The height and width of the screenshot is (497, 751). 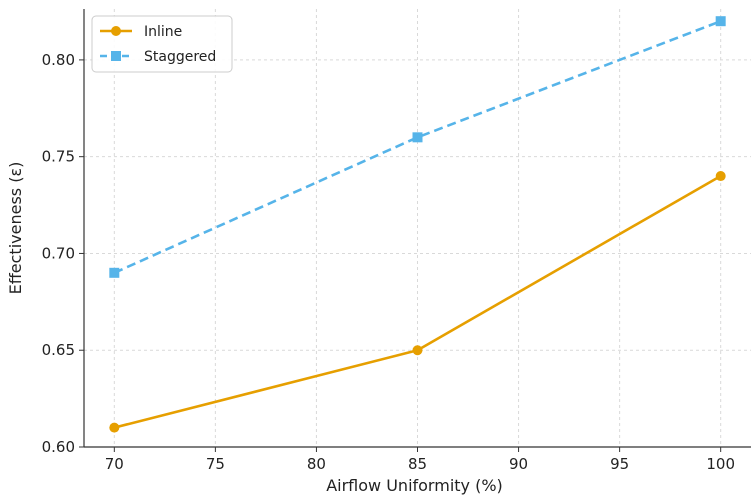 I want to click on legend-label: Staggered, so click(x=180, y=57).